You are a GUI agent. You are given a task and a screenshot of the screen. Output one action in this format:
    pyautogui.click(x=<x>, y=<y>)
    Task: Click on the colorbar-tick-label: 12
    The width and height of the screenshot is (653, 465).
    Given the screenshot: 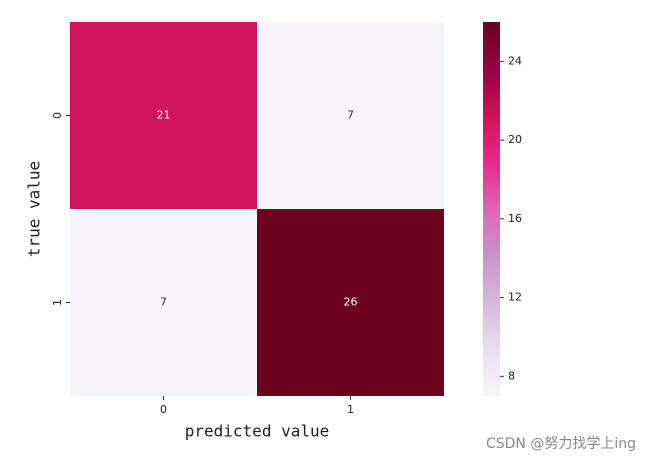 What is the action you would take?
    pyautogui.click(x=515, y=297)
    